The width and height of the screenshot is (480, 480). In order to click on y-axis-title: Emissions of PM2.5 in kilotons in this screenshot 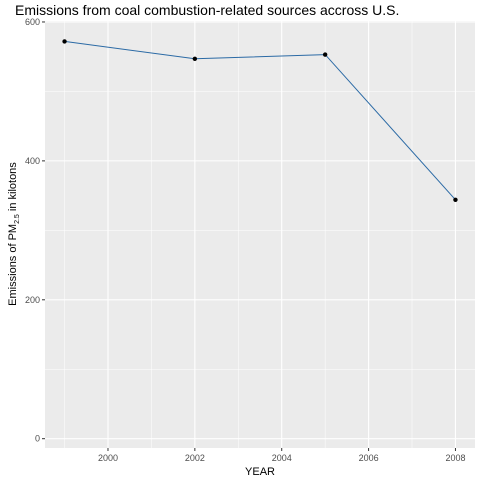, I will do `click(14, 234)`.